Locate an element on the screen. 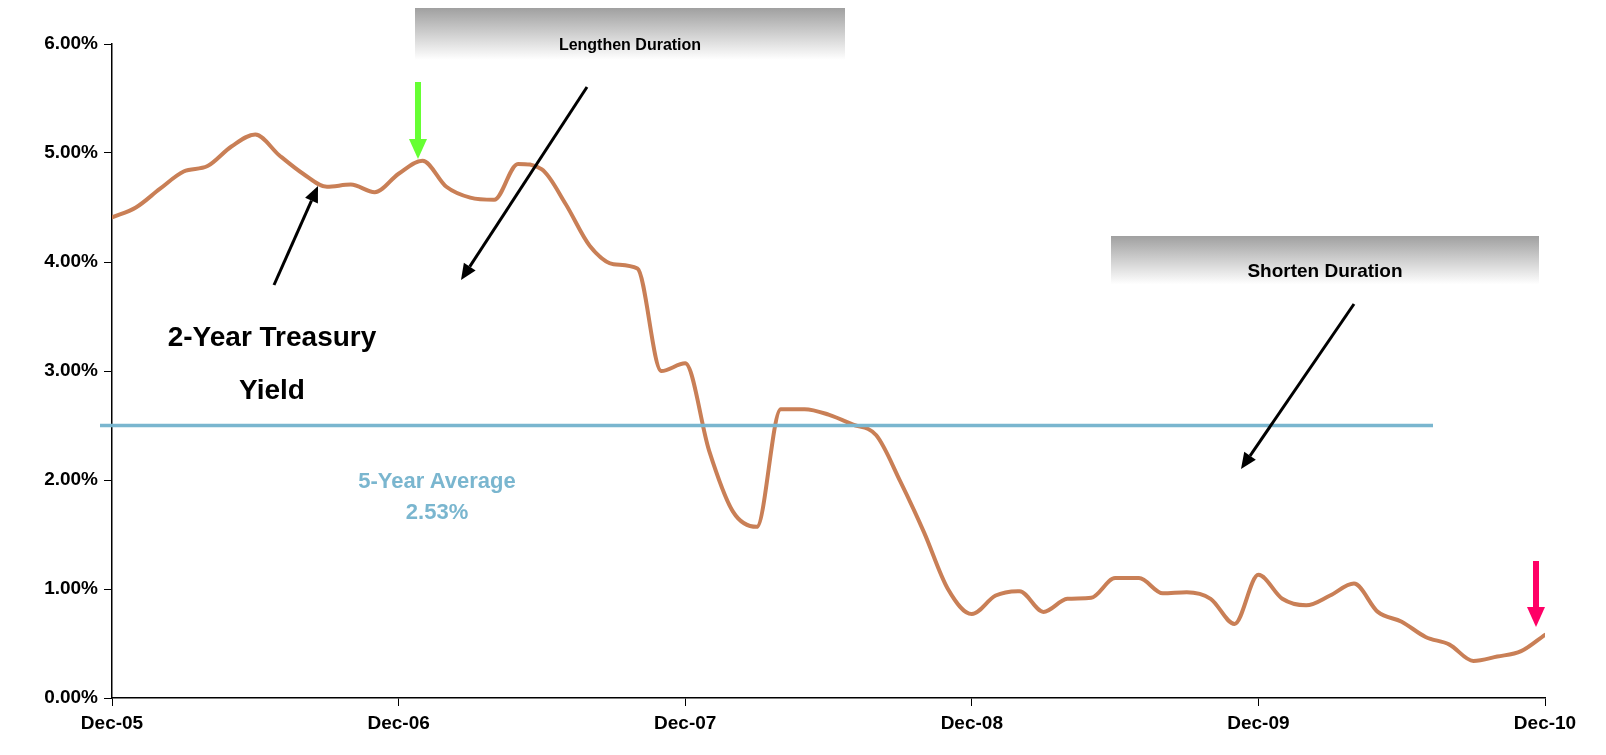 The height and width of the screenshot is (755, 1606). x-tick-label: Dec-05 is located at coordinates (112, 722).